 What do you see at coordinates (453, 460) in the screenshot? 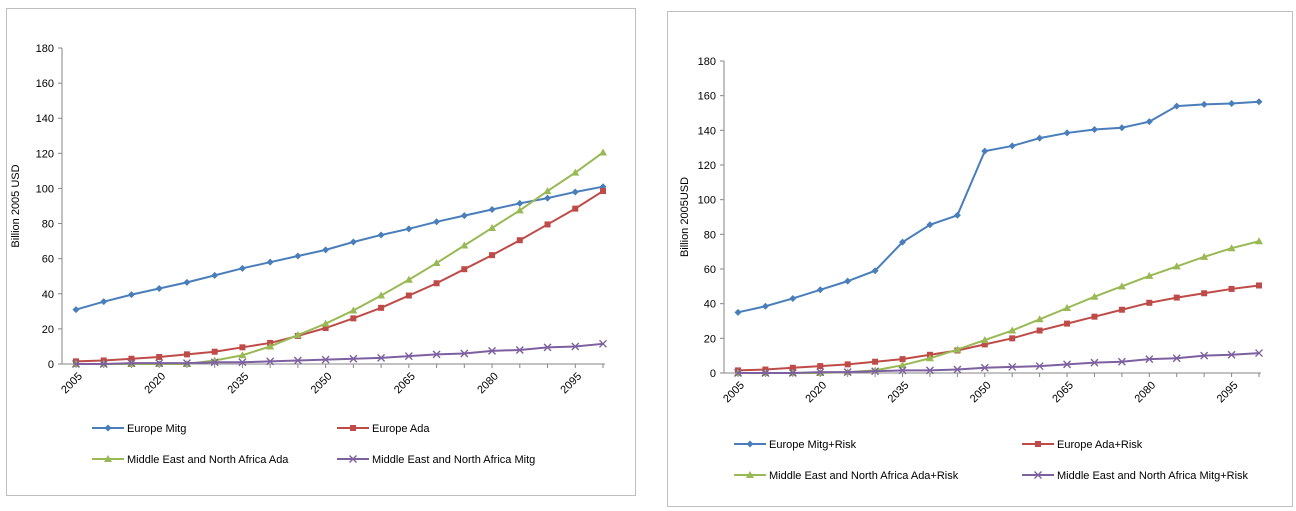
I see `legend-label: Middle East and North Africa Mitg` at bounding box center [453, 460].